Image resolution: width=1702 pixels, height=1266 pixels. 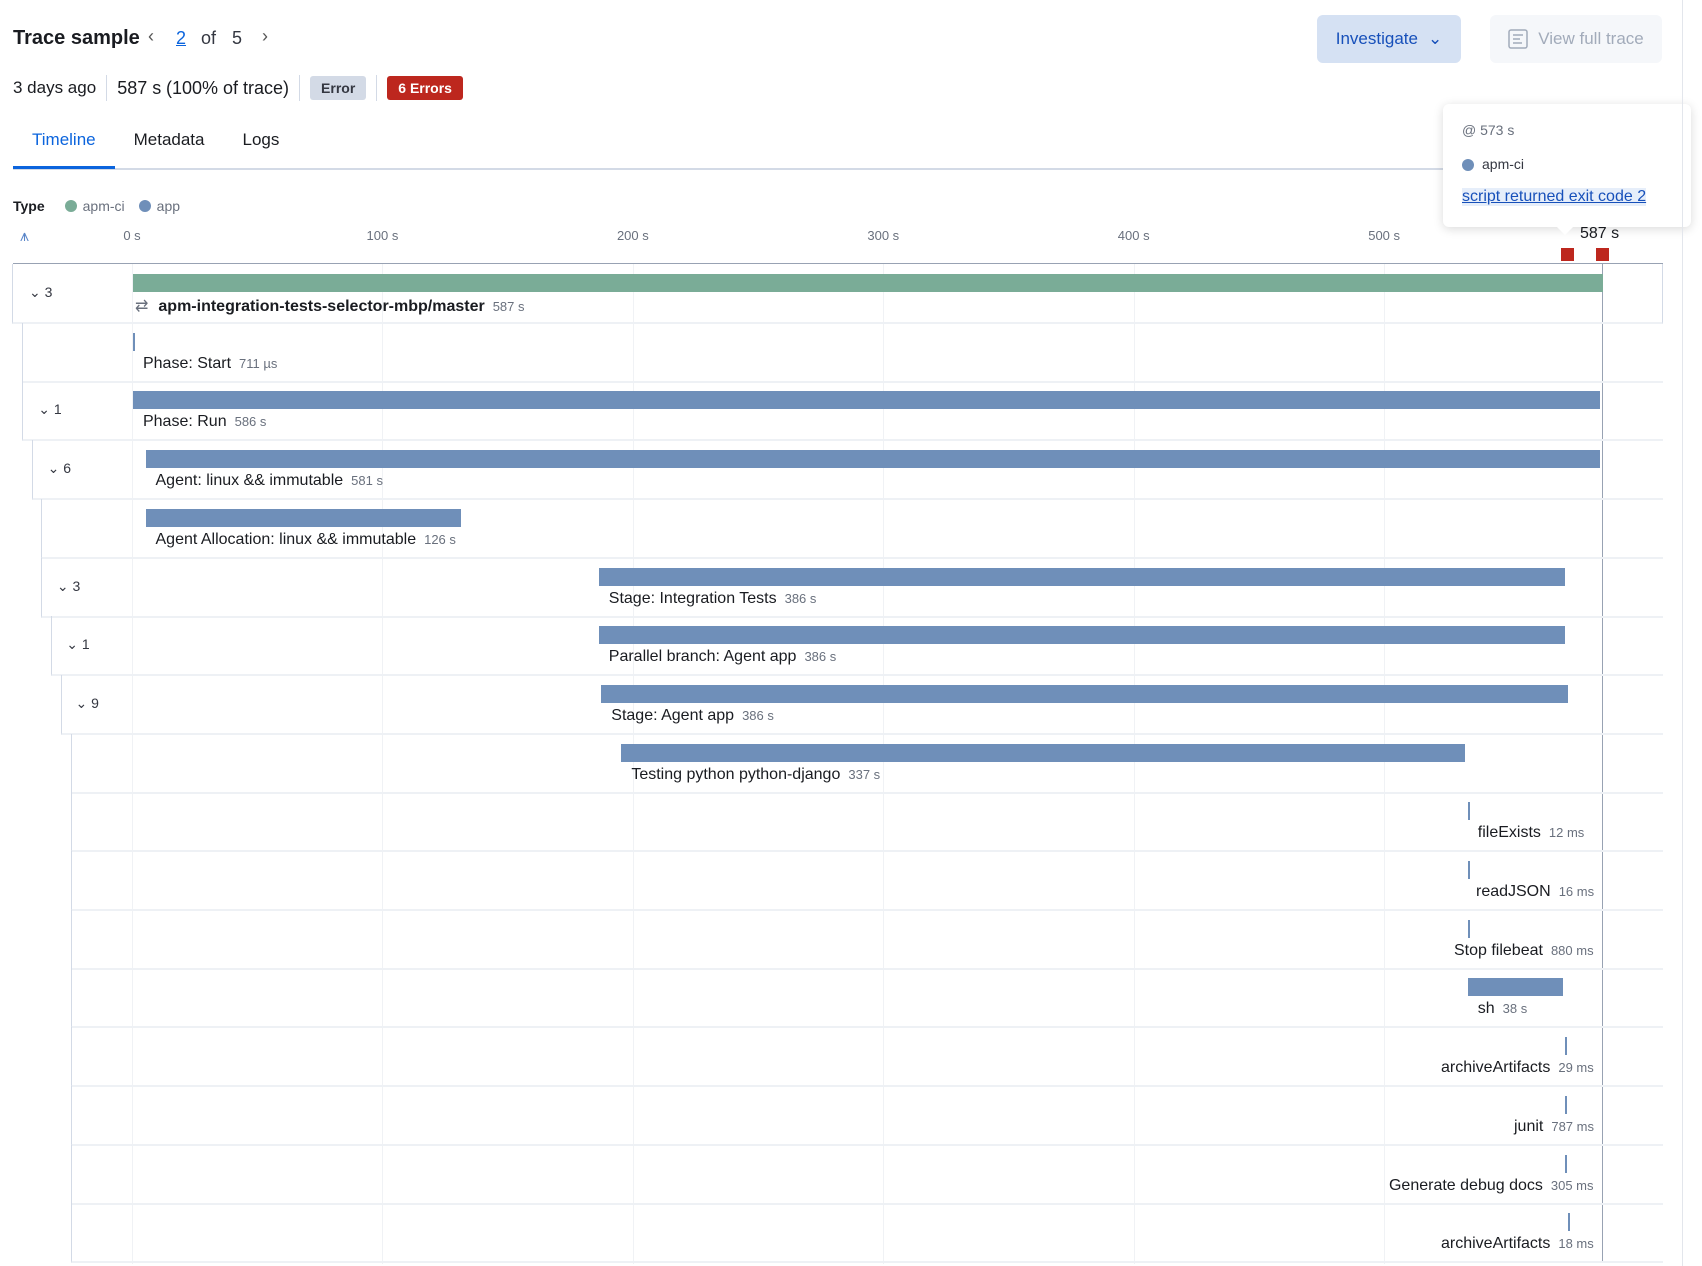 What do you see at coordinates (866, 1057) in the screenshot?
I see `span-row: archiveArtifacts 29 ms` at bounding box center [866, 1057].